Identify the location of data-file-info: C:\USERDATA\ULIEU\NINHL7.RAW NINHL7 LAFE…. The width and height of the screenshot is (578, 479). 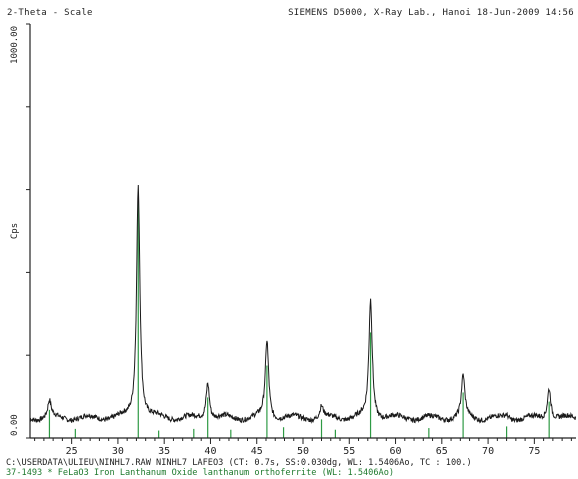
(239, 463).